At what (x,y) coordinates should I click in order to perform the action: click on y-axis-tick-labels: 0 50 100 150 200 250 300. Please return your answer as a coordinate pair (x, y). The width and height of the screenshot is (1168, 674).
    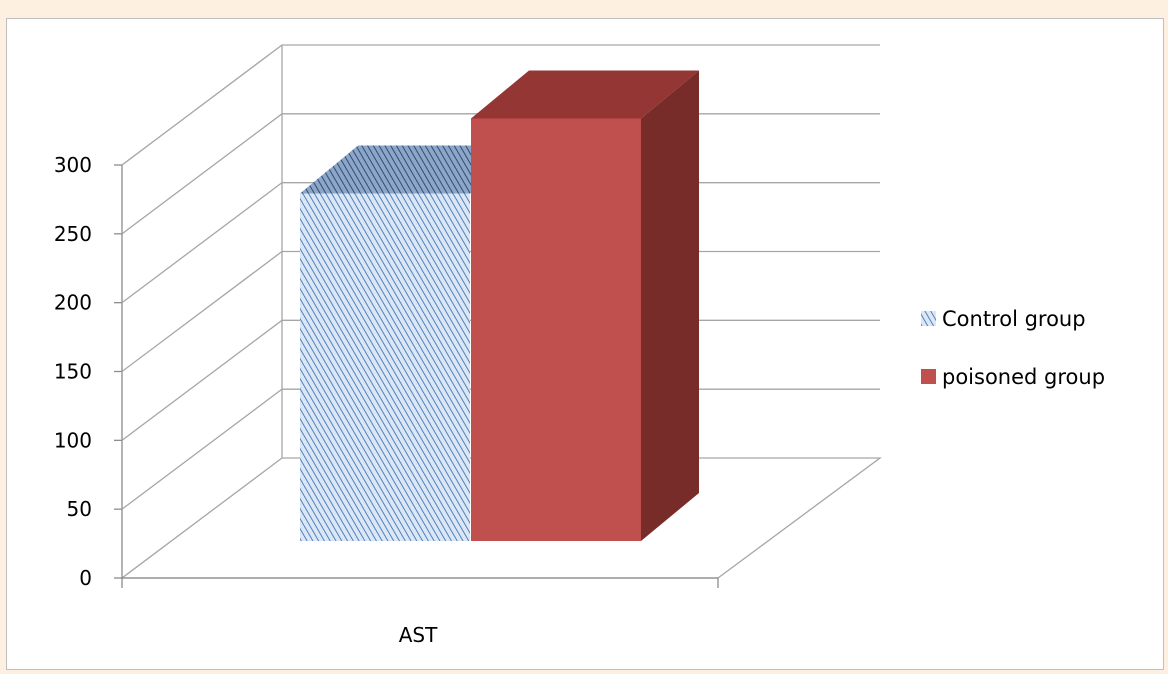
    Looking at the image, I should click on (73, 371).